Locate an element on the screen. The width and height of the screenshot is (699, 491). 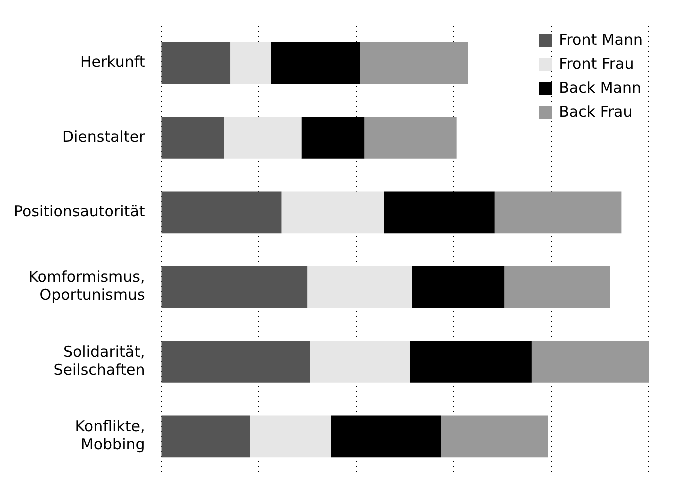
y-tick-label: Positionsautorität is located at coordinates (80, 211).